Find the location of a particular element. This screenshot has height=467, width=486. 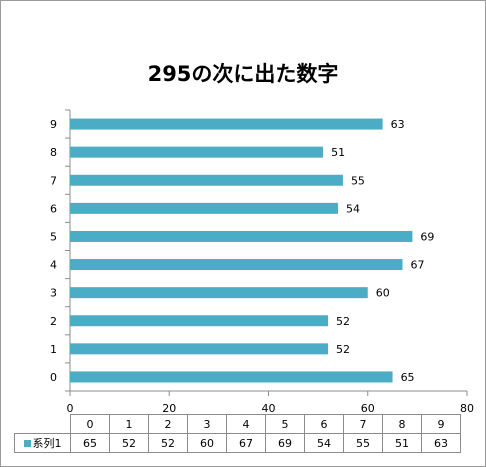

chart-title: 295の次に出た数字 is located at coordinates (243, 74).